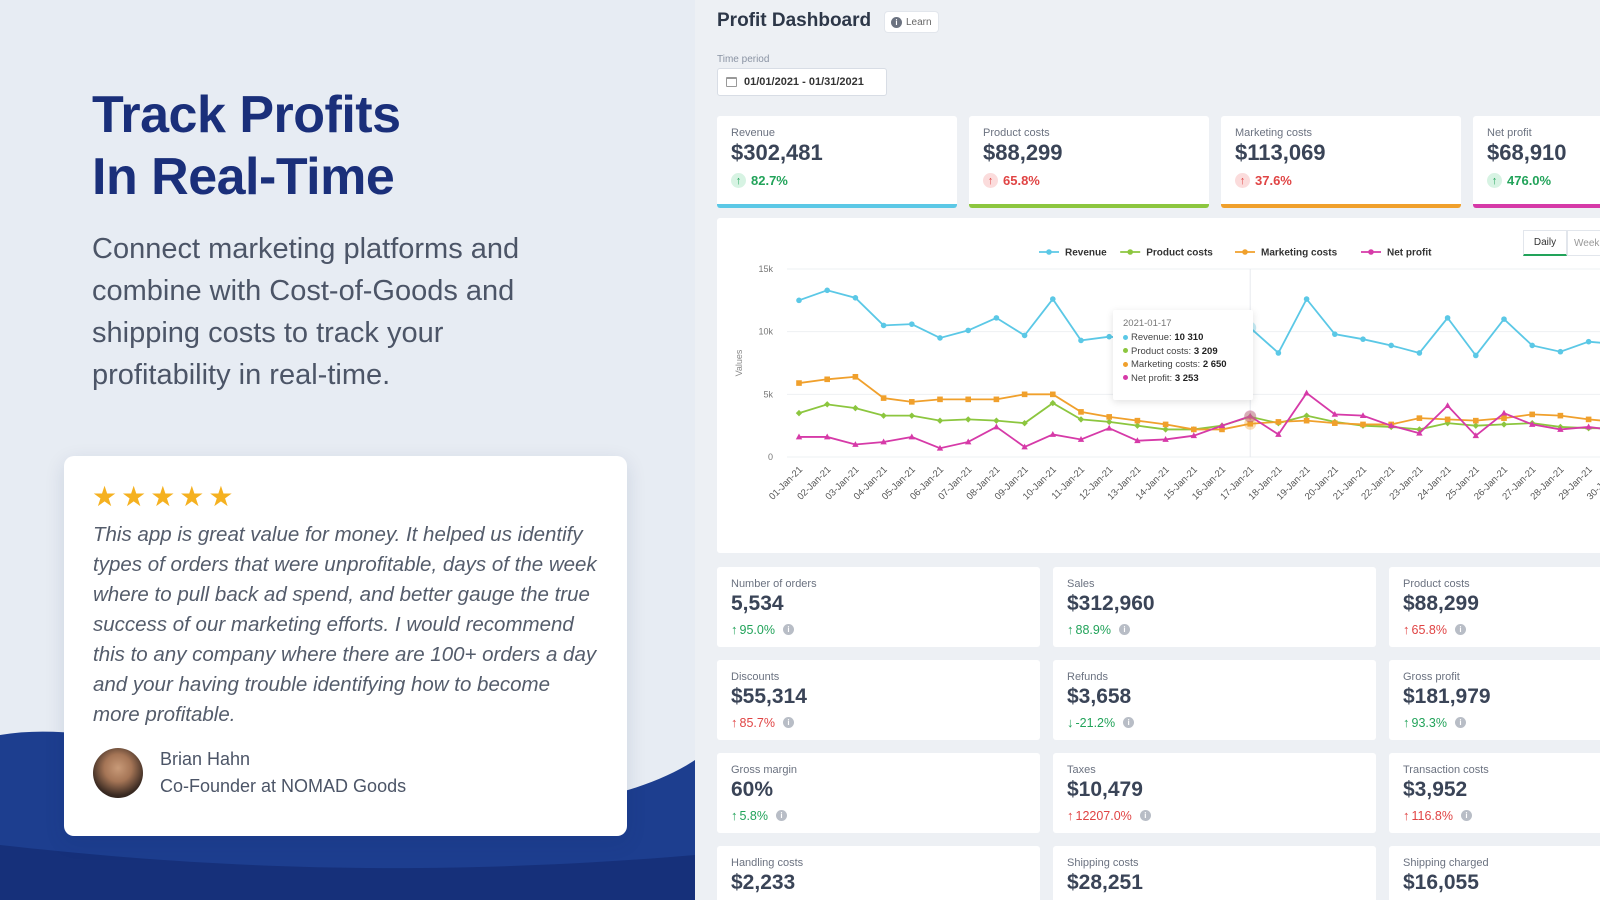 This screenshot has width=1600, height=900. Describe the element at coordinates (878, 793) in the screenshot. I see `stat-card-gross-margin: Gross margin 60% ↑ 5.8% i` at that location.